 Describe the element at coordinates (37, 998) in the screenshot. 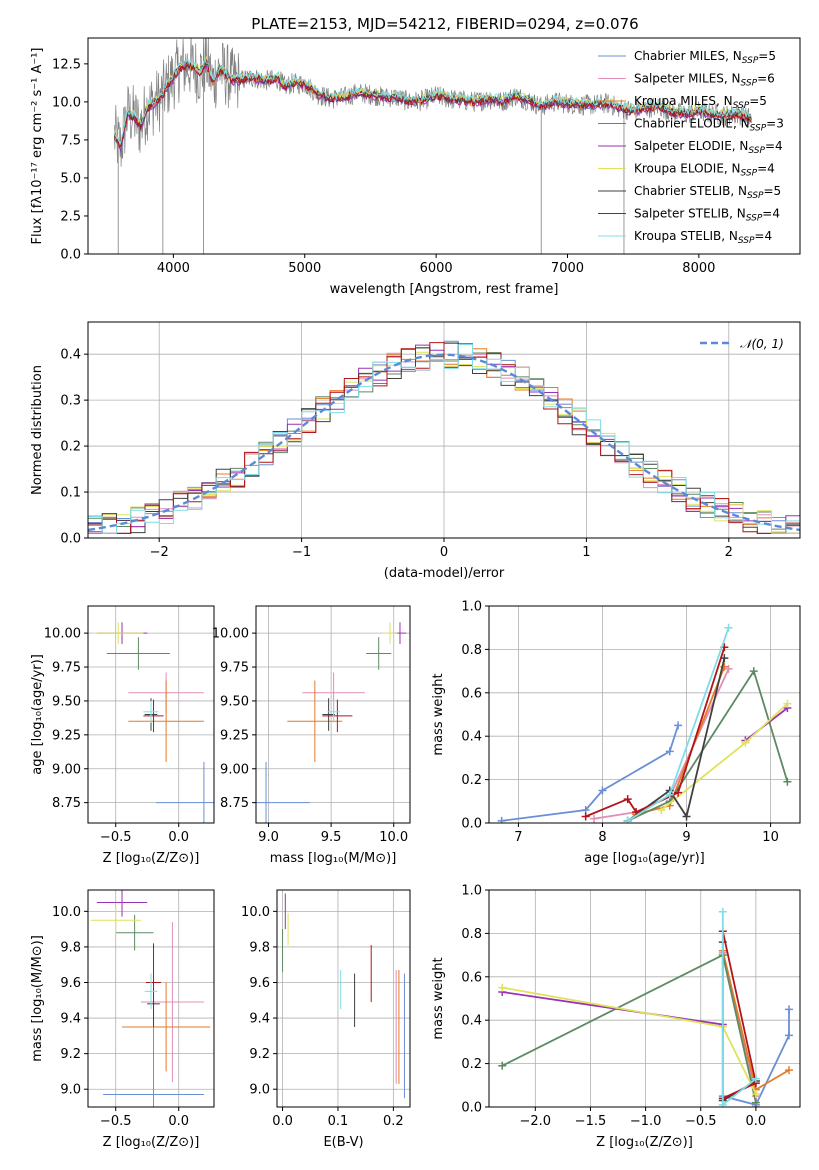

I see `y-axis-label: mass [log₁₀(M/M⊙)]` at that location.